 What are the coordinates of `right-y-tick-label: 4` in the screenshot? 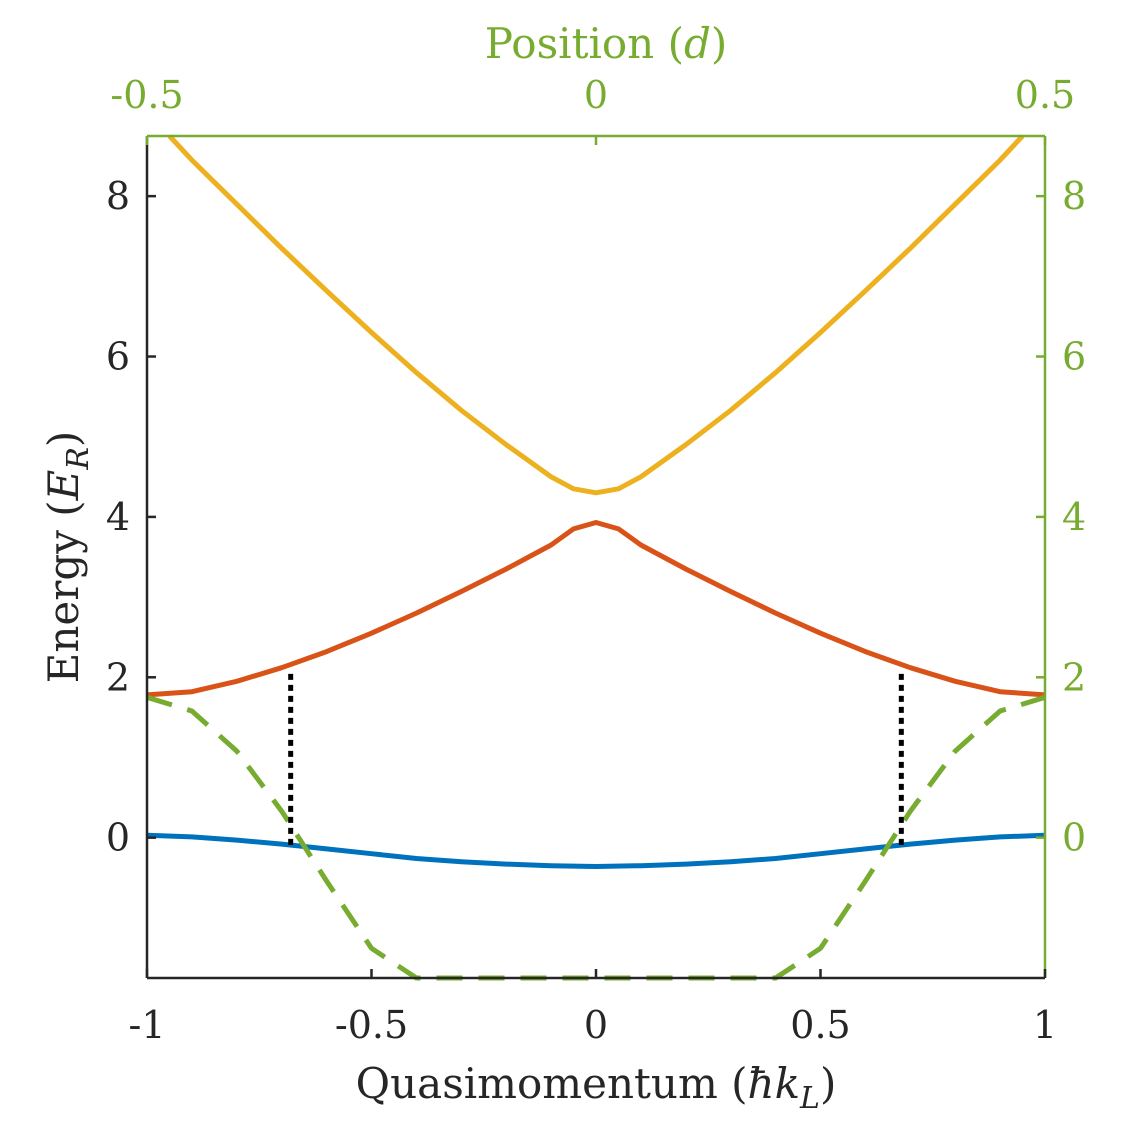 It's located at (1074, 517).